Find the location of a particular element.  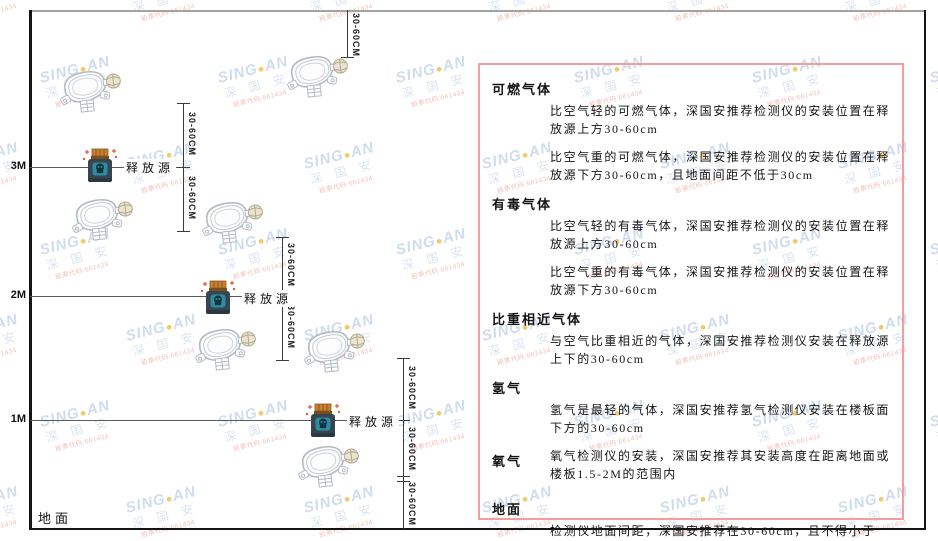

section-paragraph: 比空气重的有毒气体，深国安推荐检测仪的安装位置在释放源下方30-60cm is located at coordinates (720, 281).